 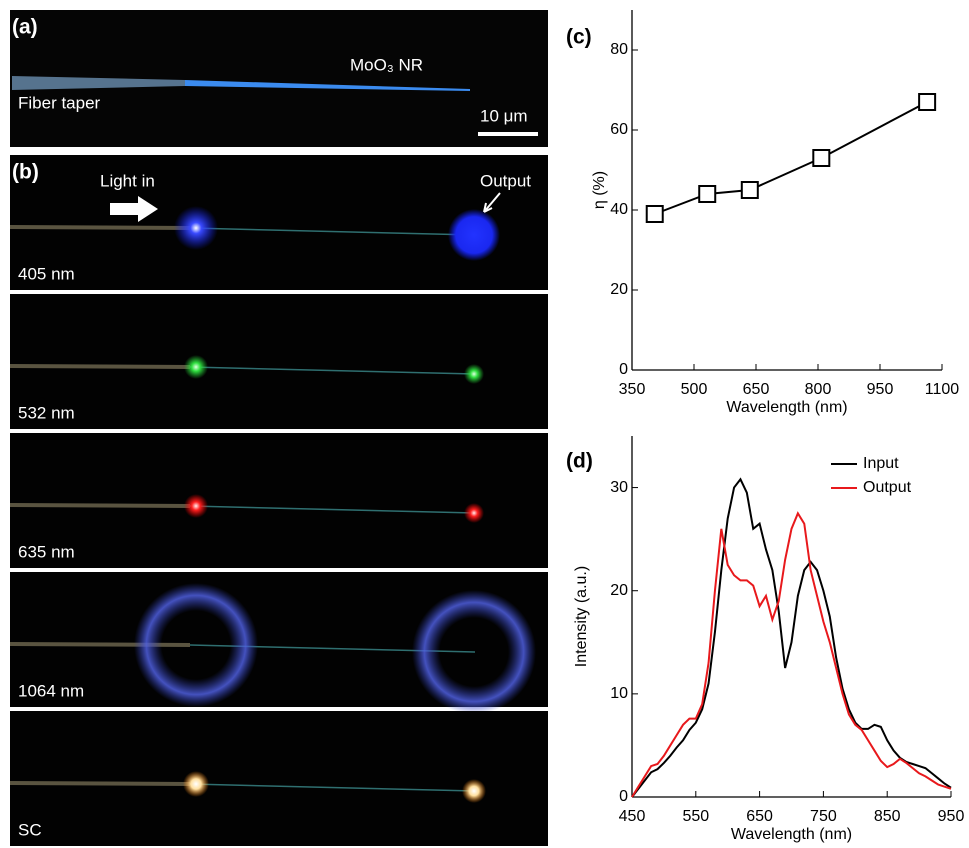 What do you see at coordinates (46, 412) in the screenshot?
I see `wavelength-label: 532 nm` at bounding box center [46, 412].